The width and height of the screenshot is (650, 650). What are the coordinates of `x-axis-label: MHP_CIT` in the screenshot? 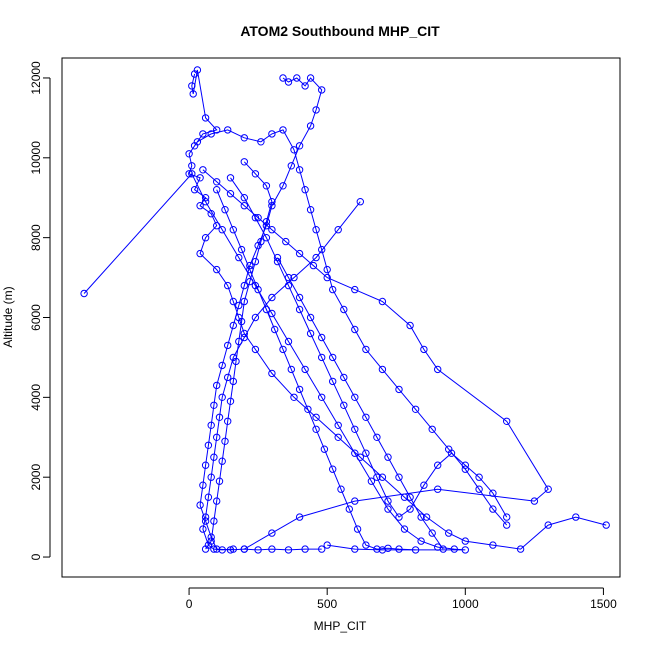 It's located at (340, 626).